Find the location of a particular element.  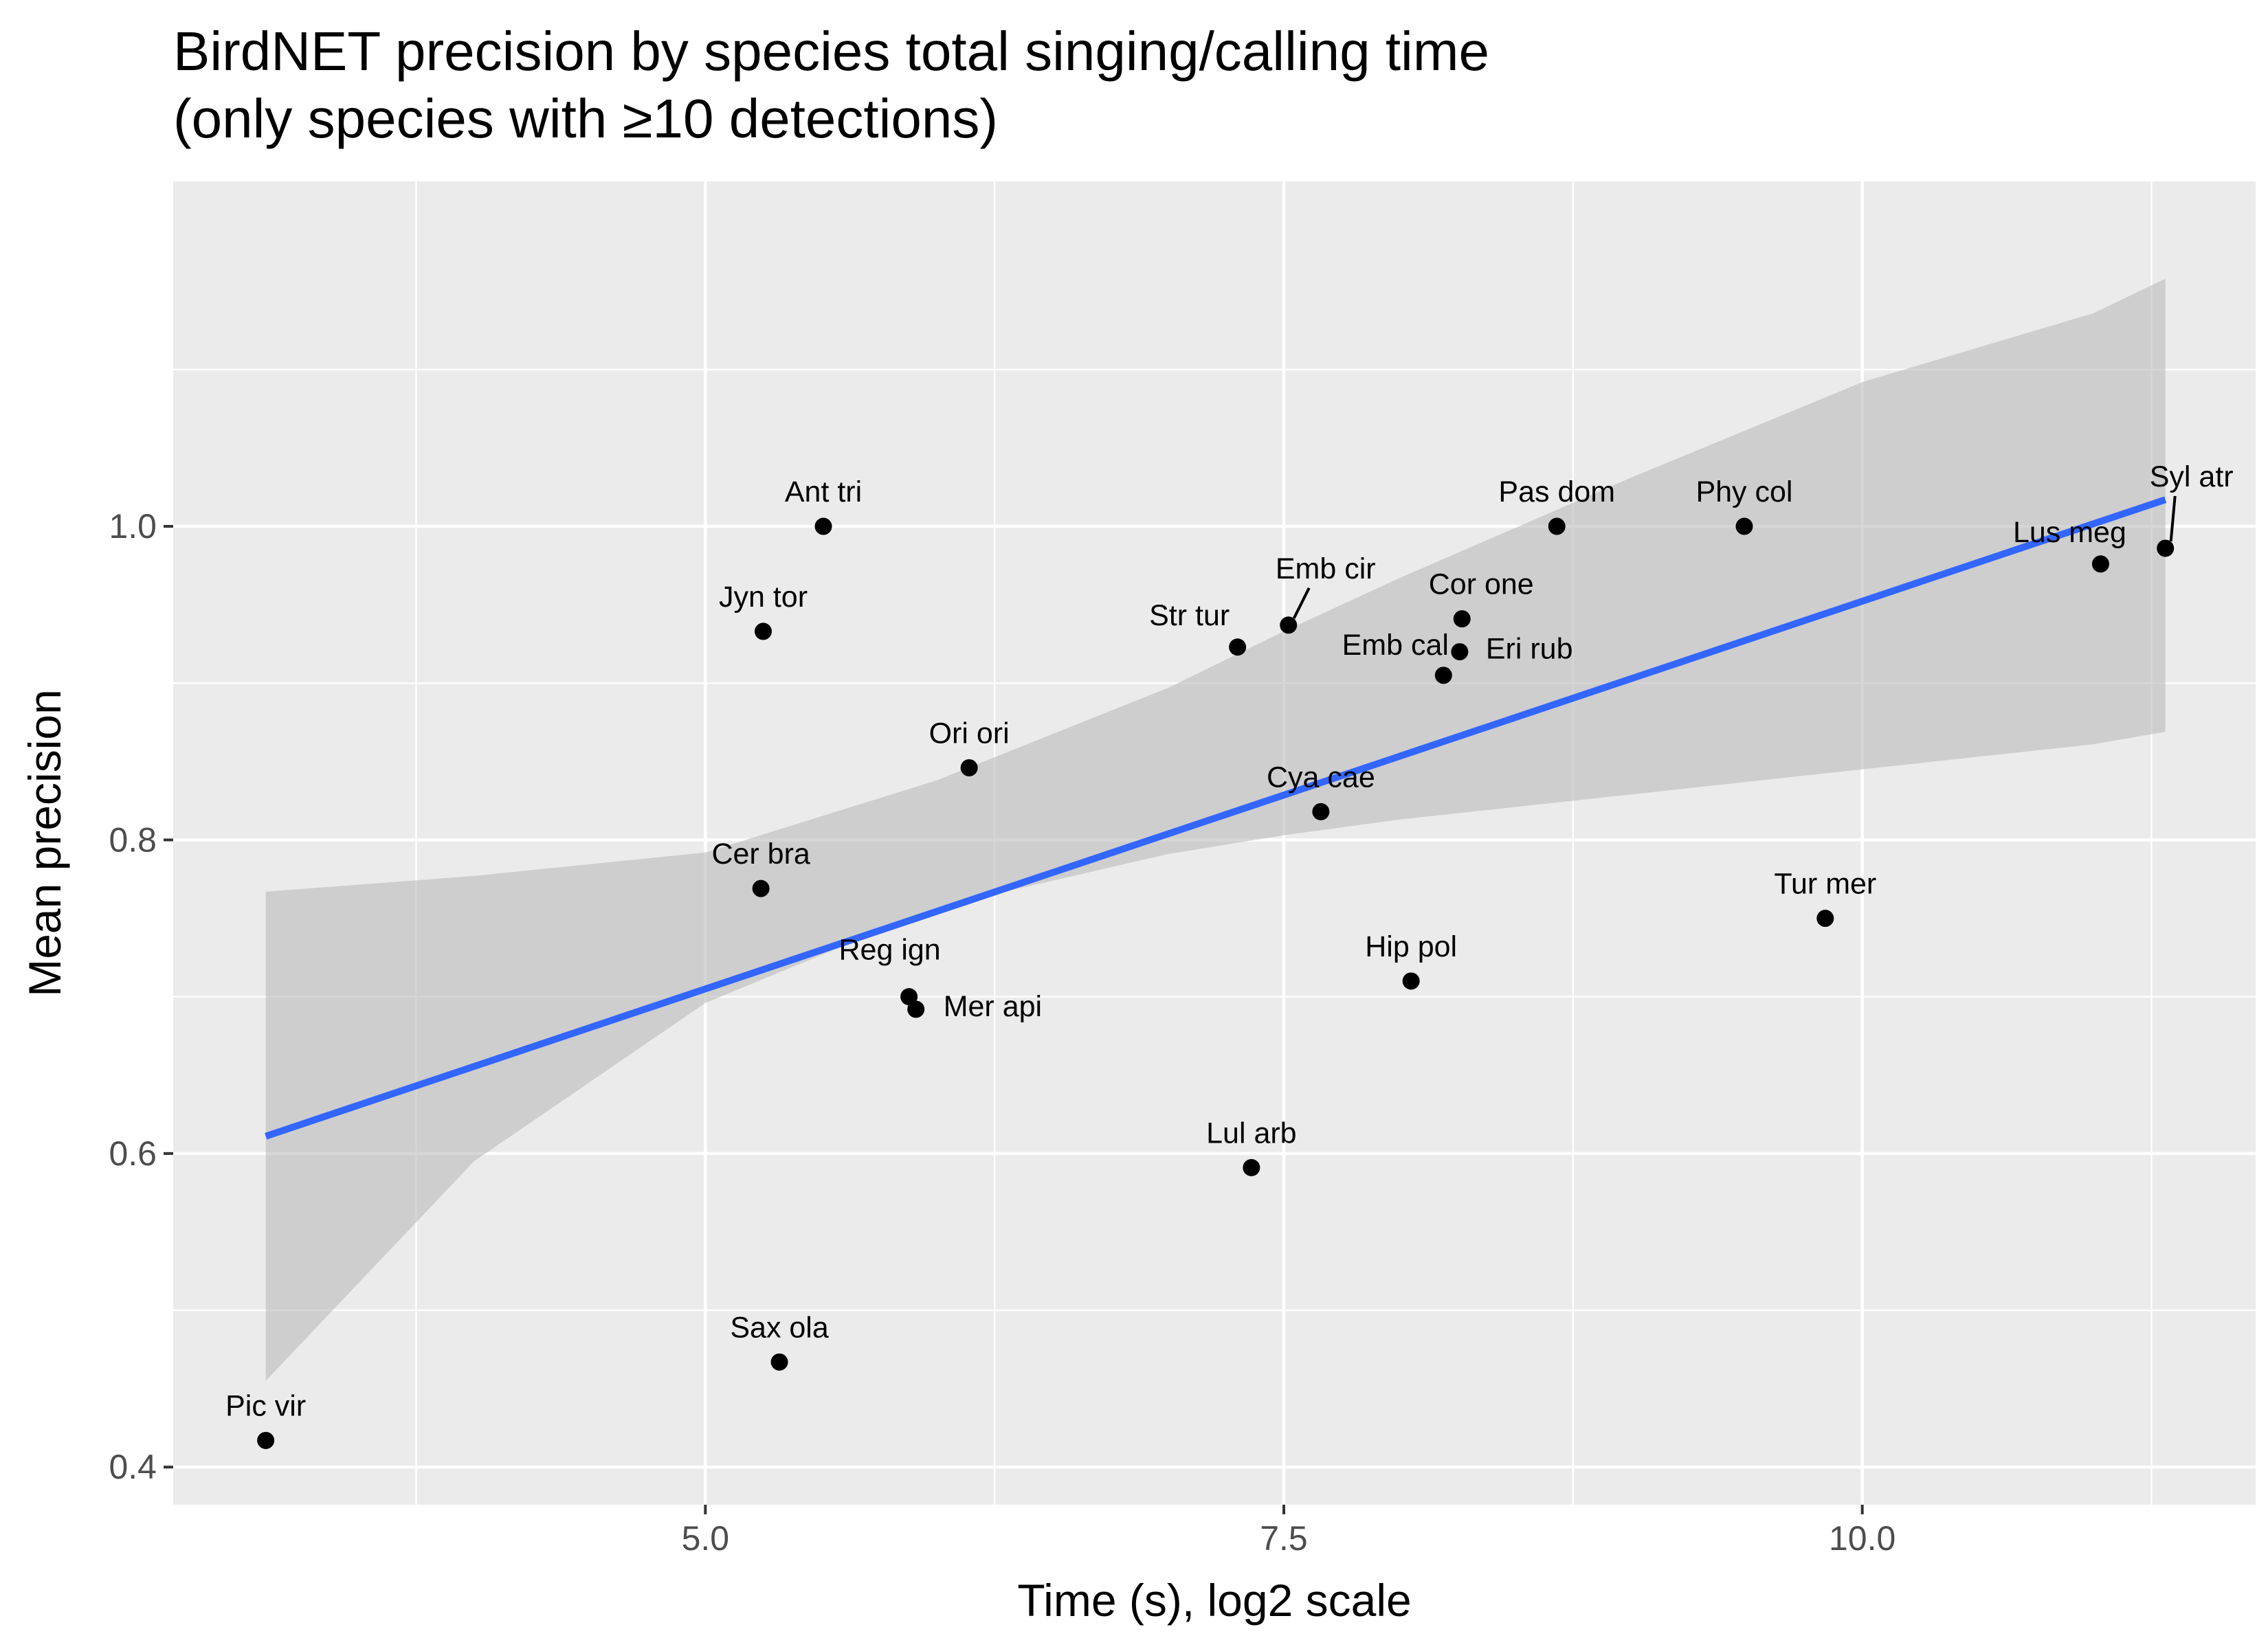

y-tick-label: 0.4 is located at coordinates (133, 1467).